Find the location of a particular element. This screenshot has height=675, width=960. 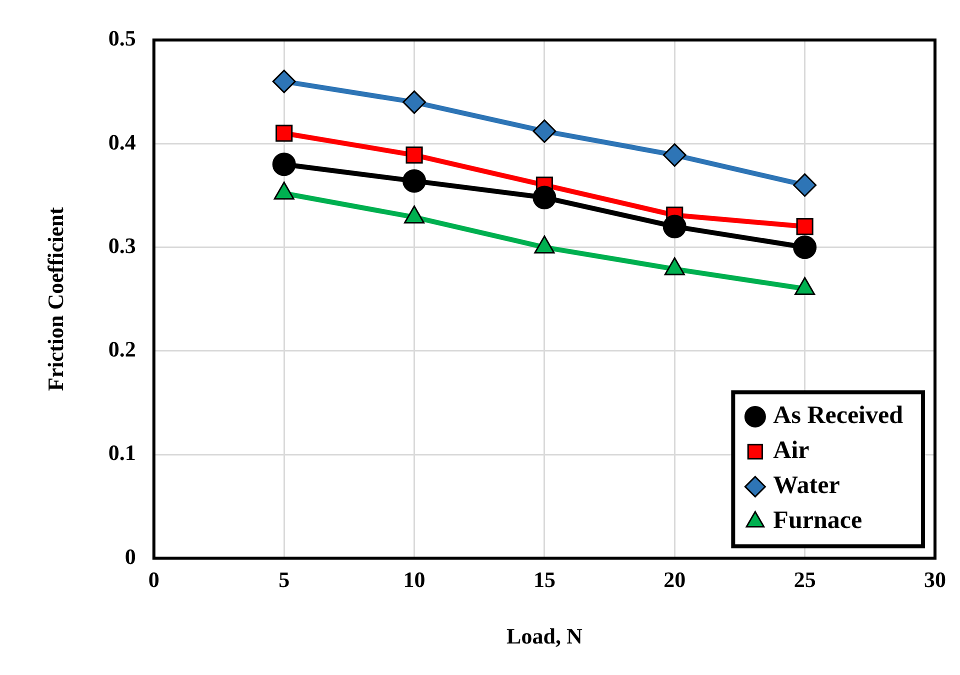

legend-label: Air is located at coordinates (791, 450).